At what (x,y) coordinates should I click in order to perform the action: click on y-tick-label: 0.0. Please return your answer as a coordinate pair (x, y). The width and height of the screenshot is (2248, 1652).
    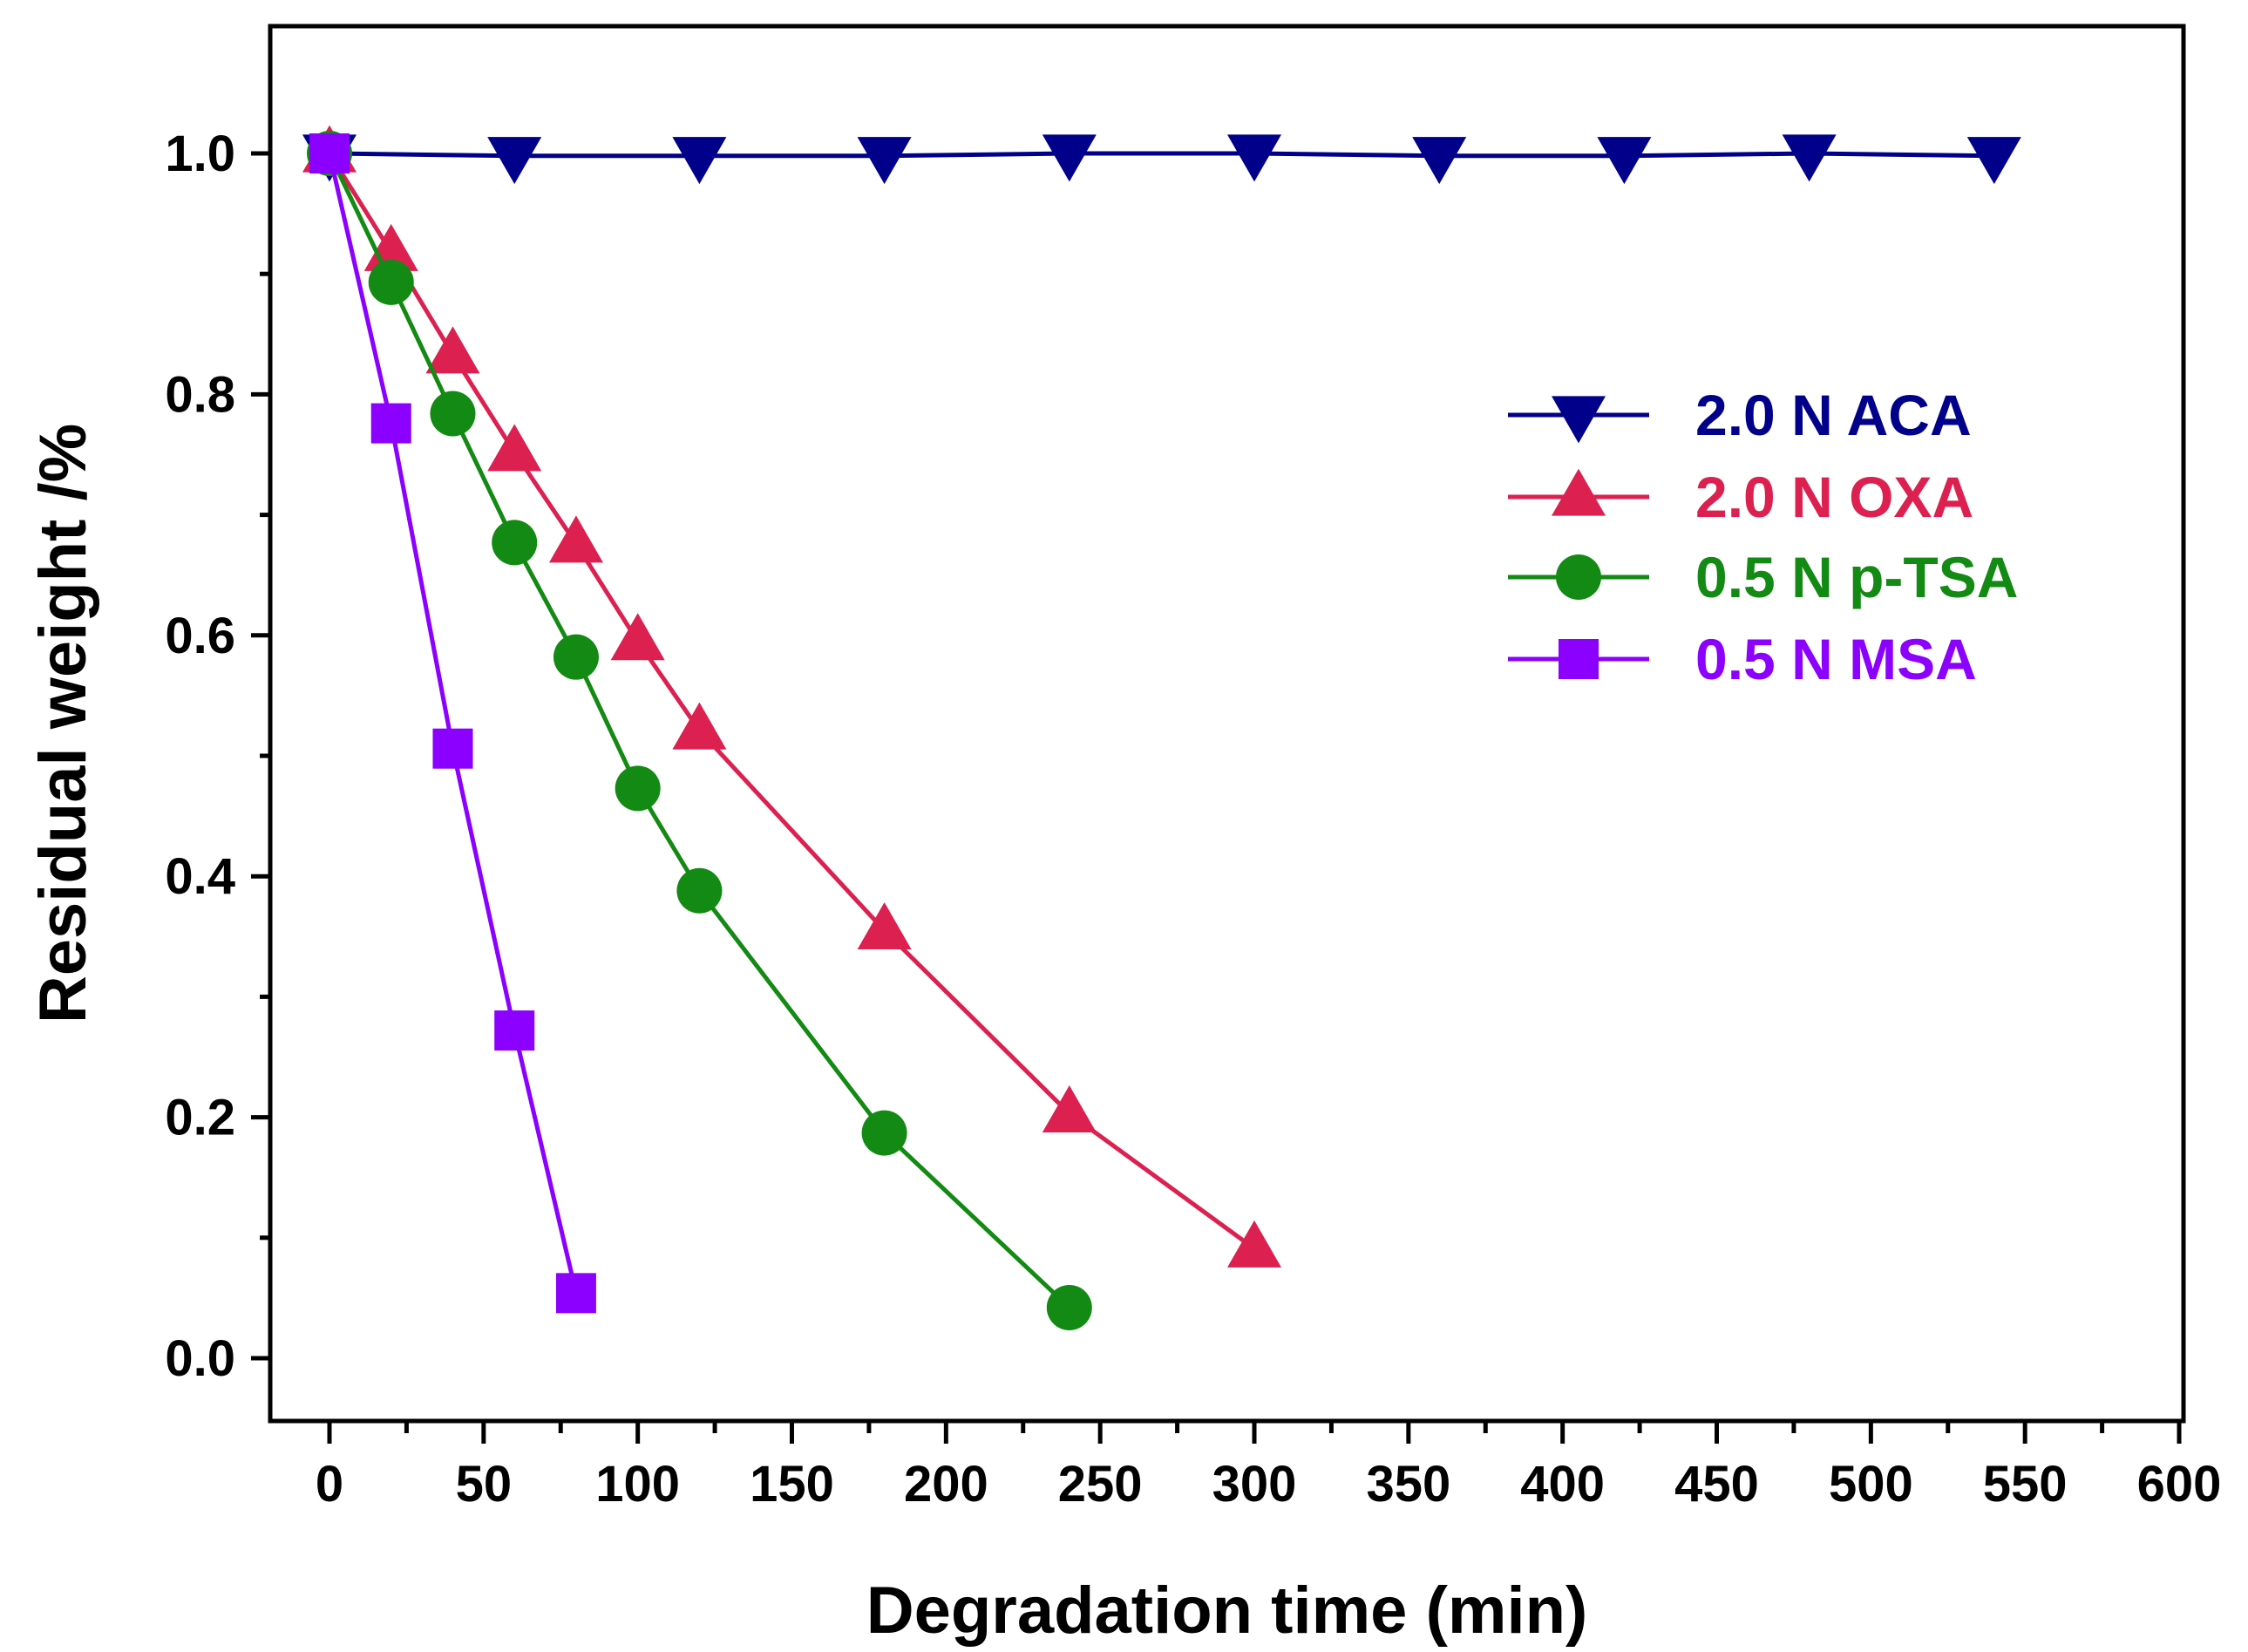
    Looking at the image, I should click on (200, 1358).